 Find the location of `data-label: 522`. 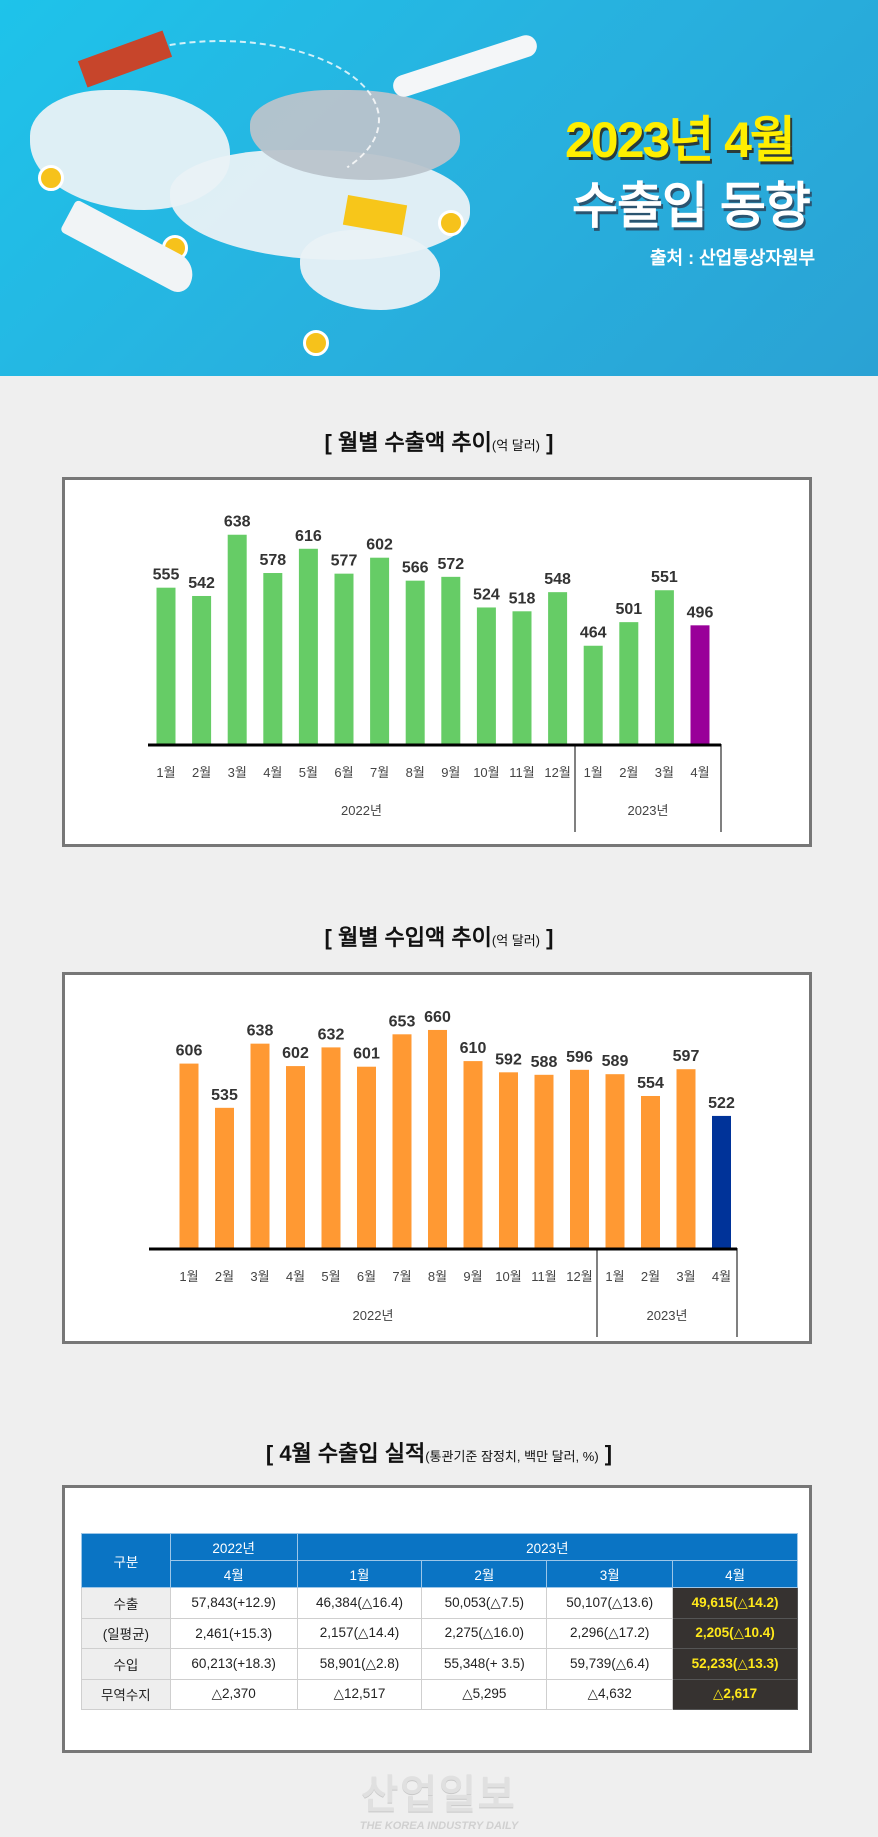

data-label: 522 is located at coordinates (721, 1103).